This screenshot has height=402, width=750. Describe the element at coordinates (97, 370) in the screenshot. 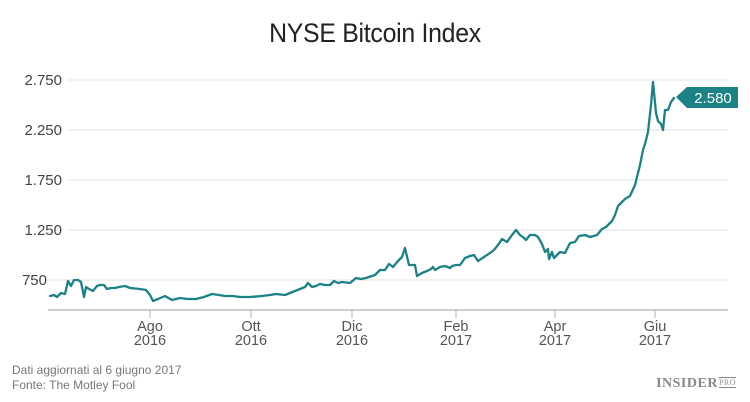

I see `update-note: Dati aggiornati al 6 giugno 2017` at that location.